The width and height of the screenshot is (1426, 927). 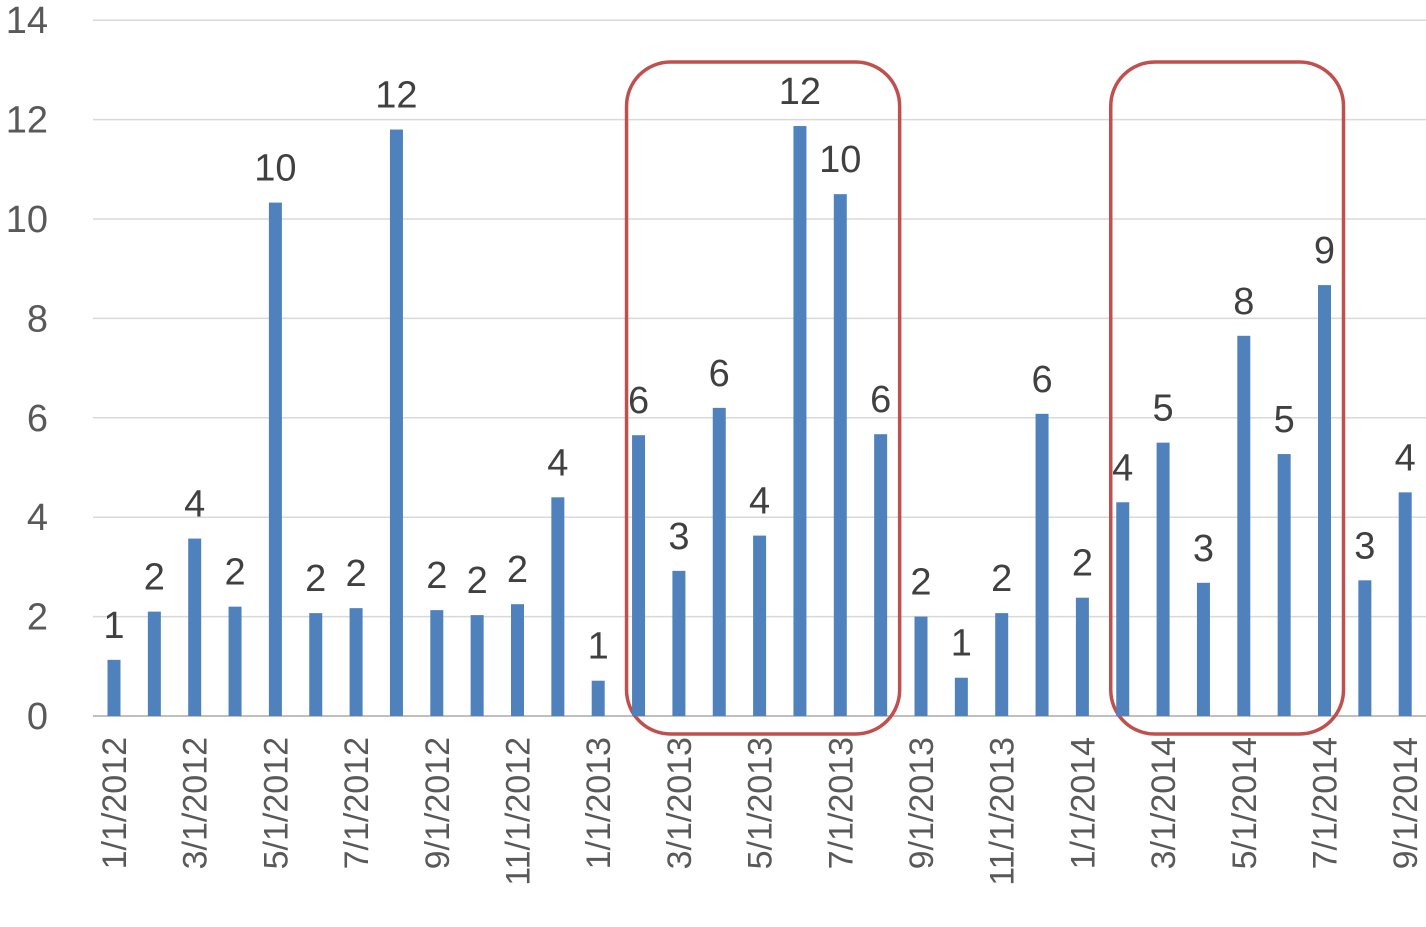 What do you see at coordinates (276, 803) in the screenshot?
I see `x-tick-label: 5/1/2012` at bounding box center [276, 803].